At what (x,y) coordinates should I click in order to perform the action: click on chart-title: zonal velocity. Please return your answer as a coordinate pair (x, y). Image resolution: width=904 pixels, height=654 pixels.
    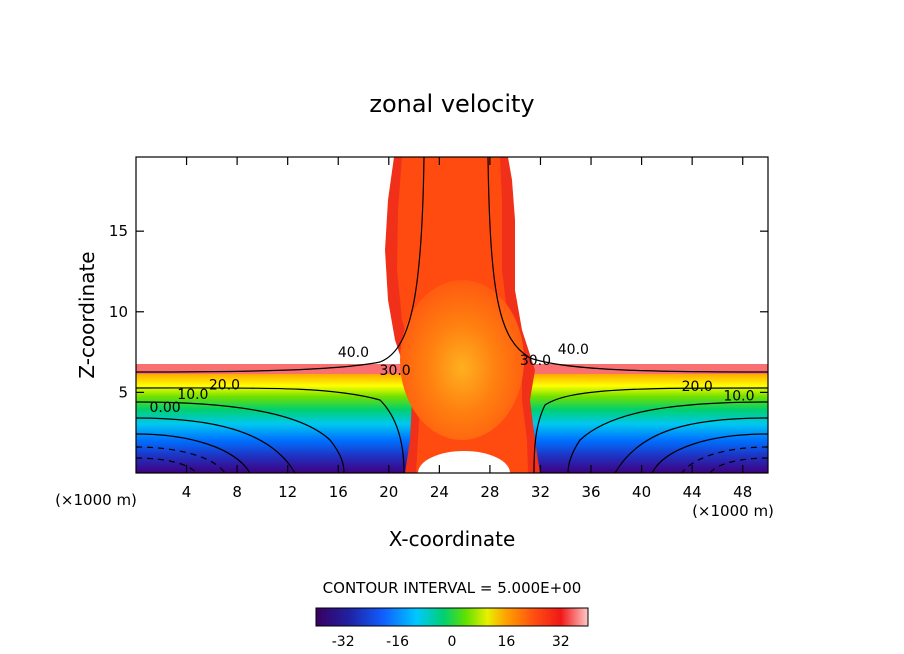
    Looking at the image, I should click on (451, 104).